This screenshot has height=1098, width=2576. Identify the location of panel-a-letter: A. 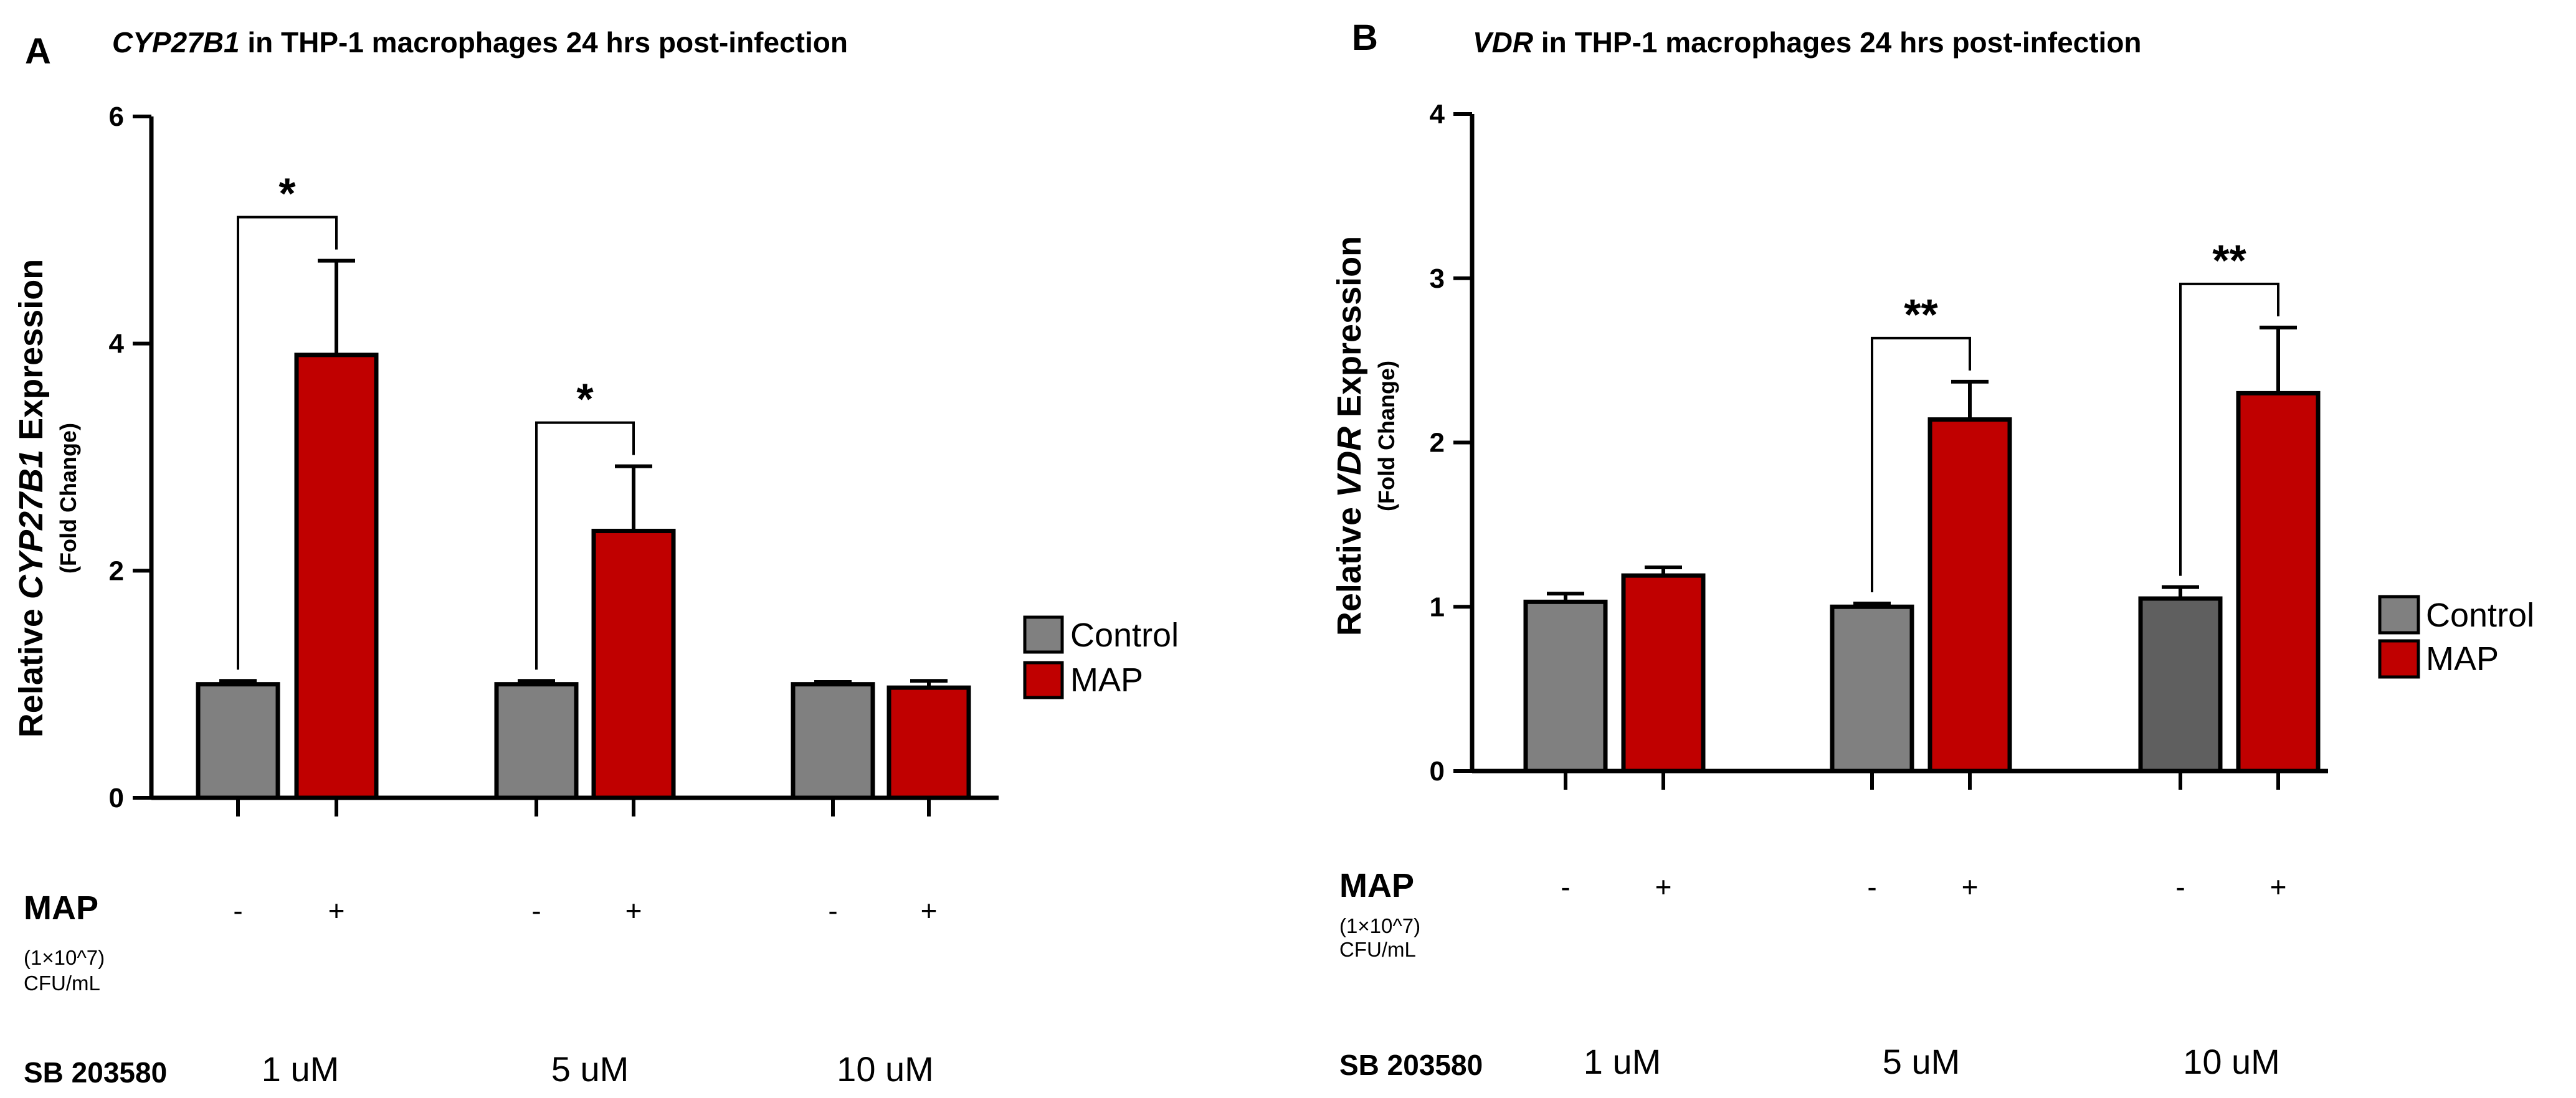
(38, 52).